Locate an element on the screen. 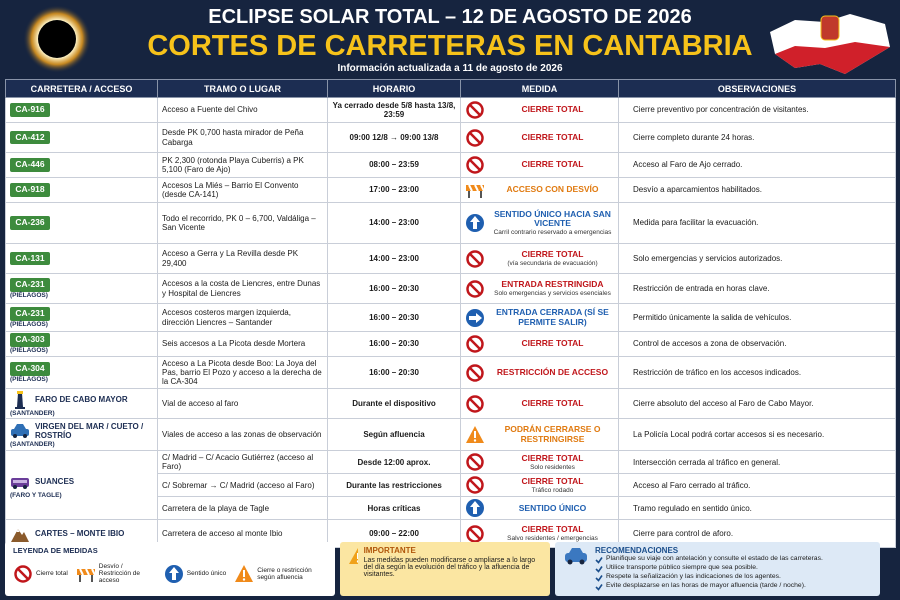 The height and width of the screenshot is (600, 900). mountain-icon is located at coordinates (20, 535).